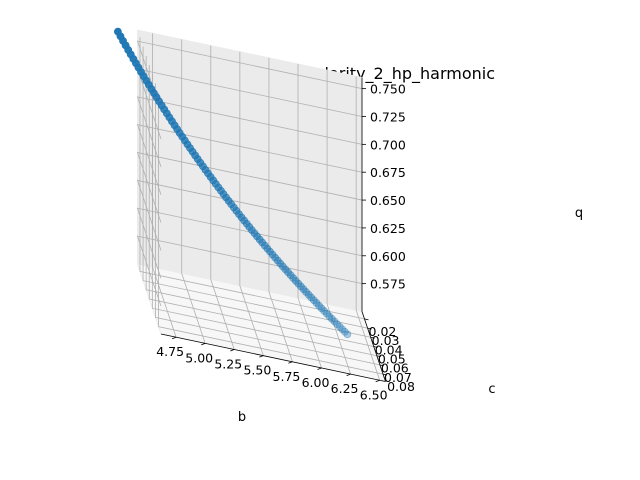  What do you see at coordinates (386, 340) in the screenshot?
I see `y-tick-label: 0.03` at bounding box center [386, 340].